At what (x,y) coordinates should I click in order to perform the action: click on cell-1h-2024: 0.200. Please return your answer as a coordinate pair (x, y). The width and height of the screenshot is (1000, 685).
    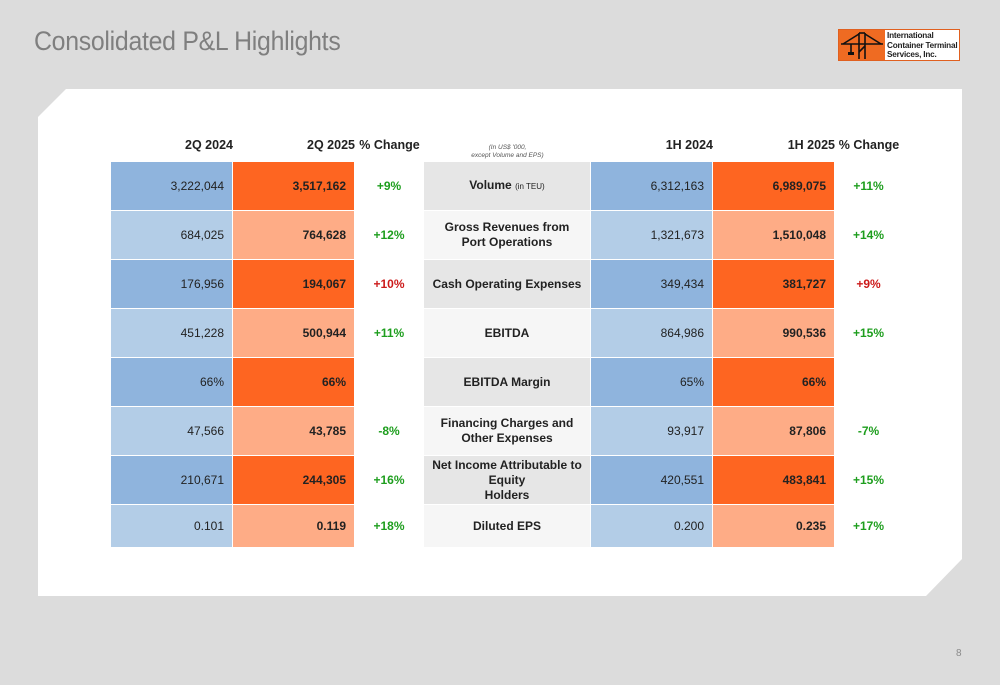
    Looking at the image, I should click on (652, 526).